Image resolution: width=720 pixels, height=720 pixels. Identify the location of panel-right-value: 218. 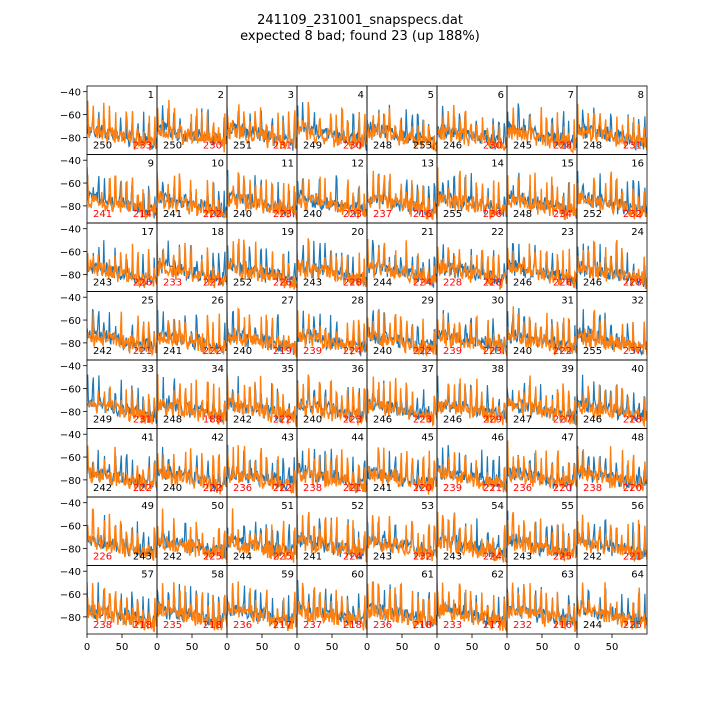
(422, 625).